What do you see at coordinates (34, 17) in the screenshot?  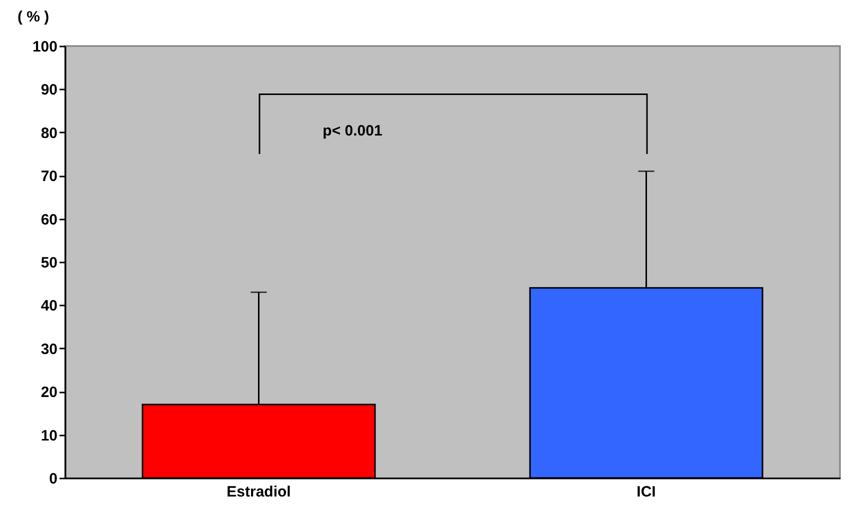 I see `y-axis-title: ( % )` at bounding box center [34, 17].